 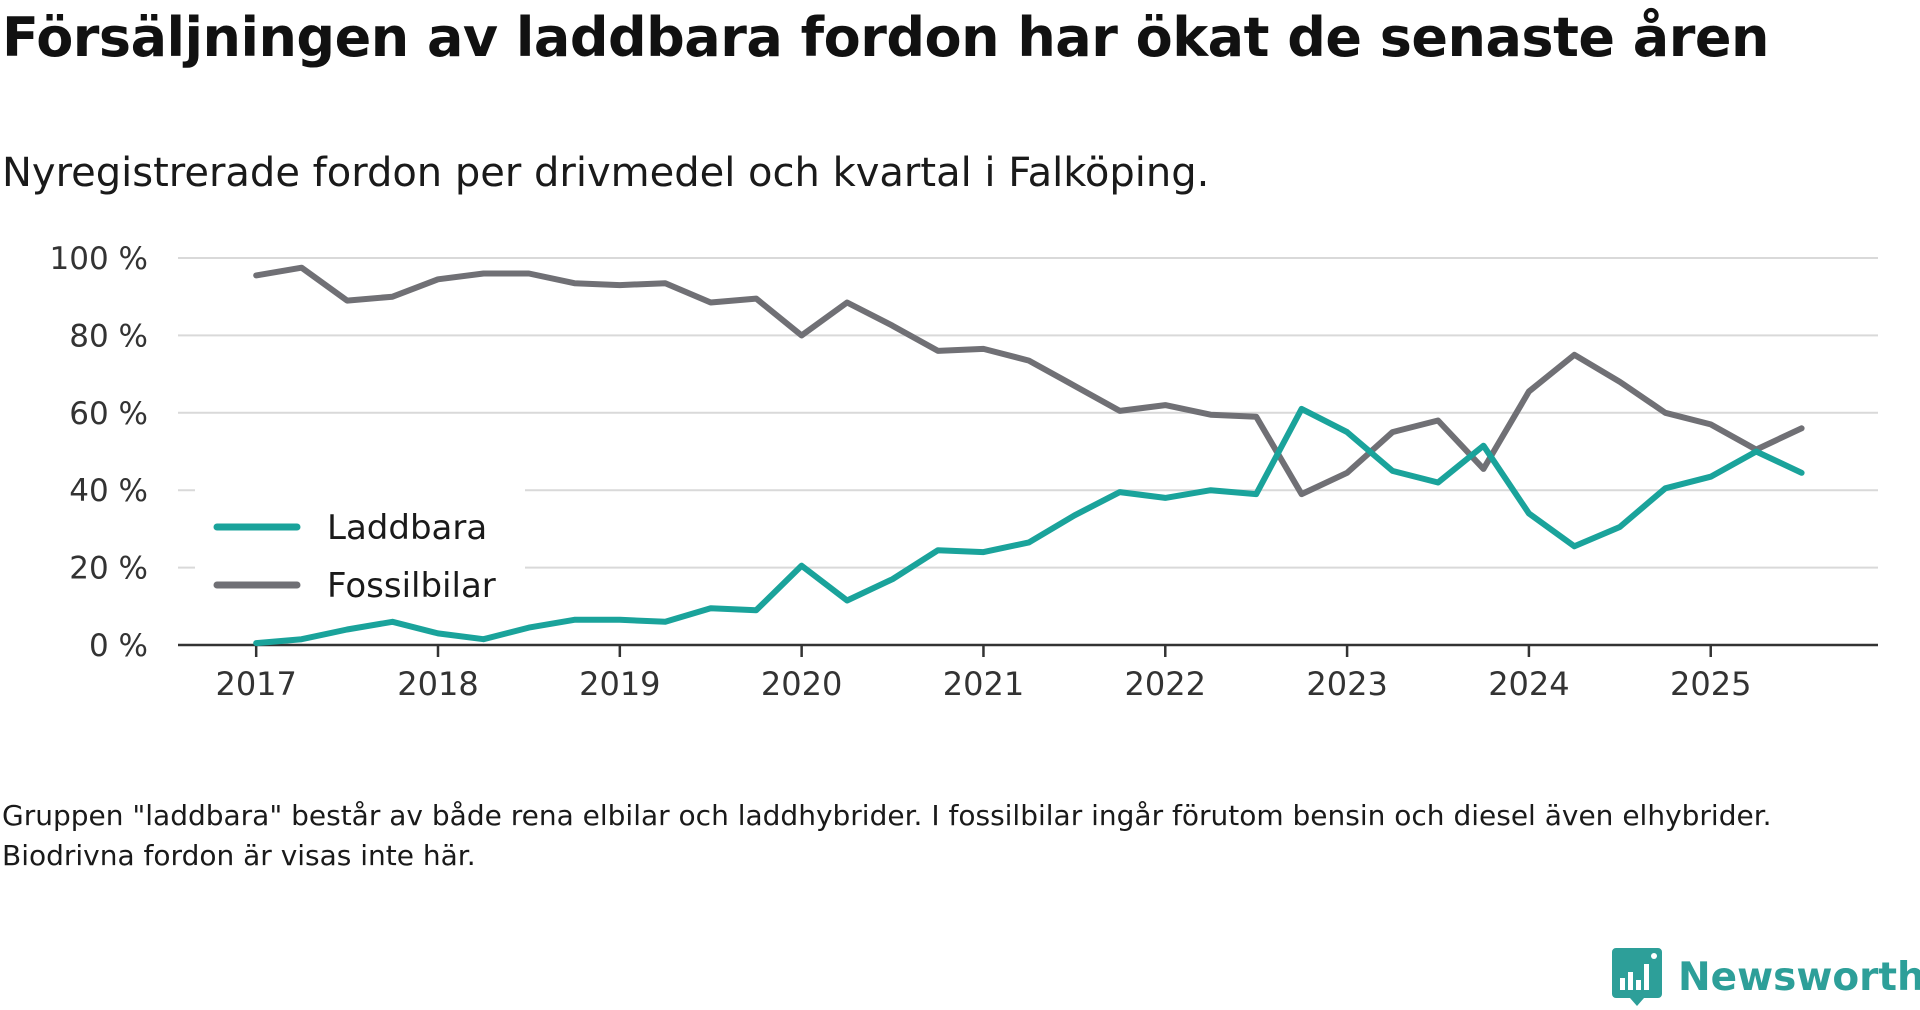 What do you see at coordinates (1637, 977) in the screenshot?
I see `newsworthy-logo-icon` at bounding box center [1637, 977].